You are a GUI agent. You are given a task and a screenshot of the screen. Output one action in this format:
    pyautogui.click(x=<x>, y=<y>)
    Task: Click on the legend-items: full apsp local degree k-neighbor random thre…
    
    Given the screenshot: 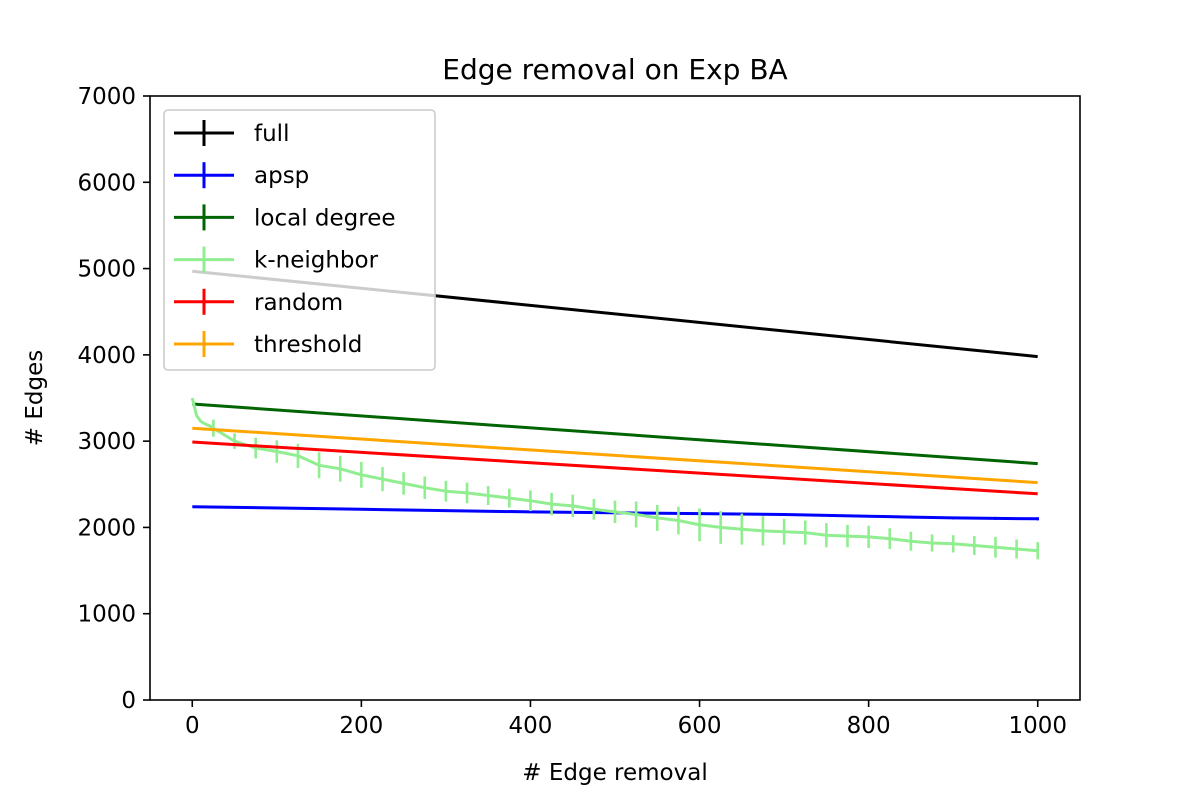 What is the action you would take?
    pyautogui.click(x=285, y=239)
    